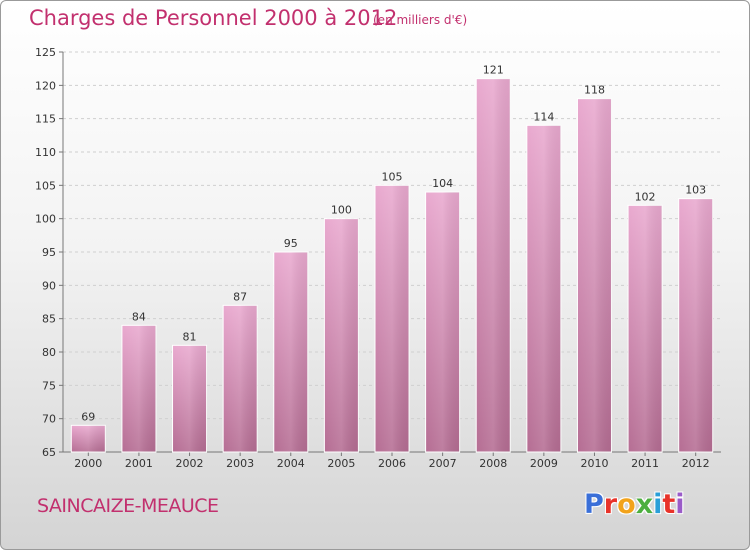 The width and height of the screenshot is (750, 550). What do you see at coordinates (88, 463) in the screenshot?
I see `x-tick-label-2000: 2000` at bounding box center [88, 463].